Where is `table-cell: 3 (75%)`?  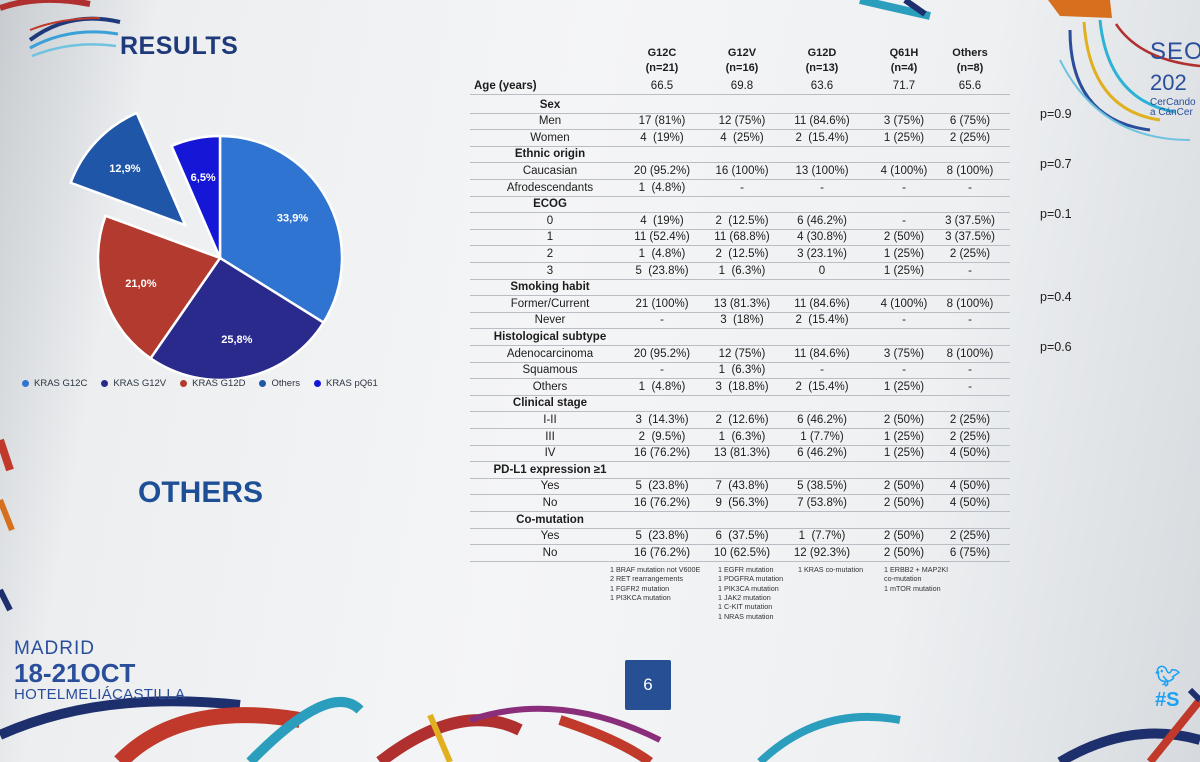 table-cell: 3 (75%) is located at coordinates (904, 121).